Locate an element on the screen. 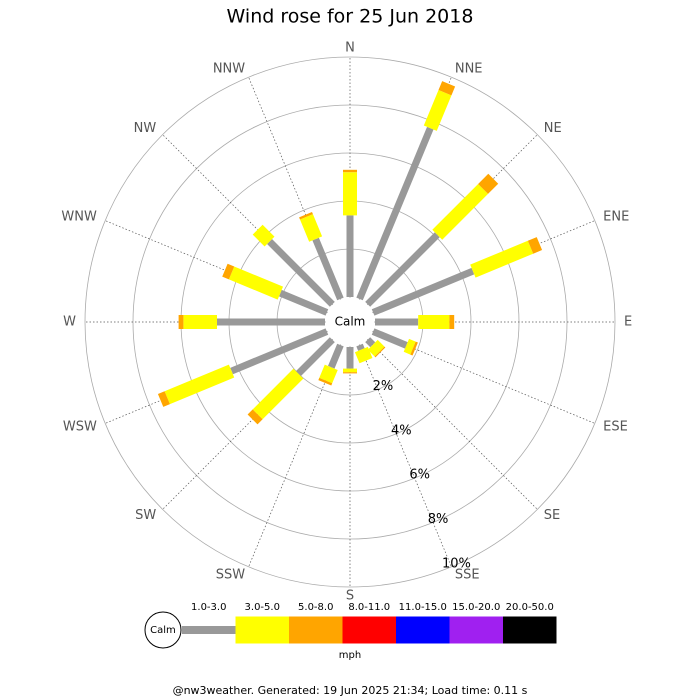 Image resolution: width=700 pixels, height=700 pixels. legend-calm-circle is located at coordinates (163, 630).